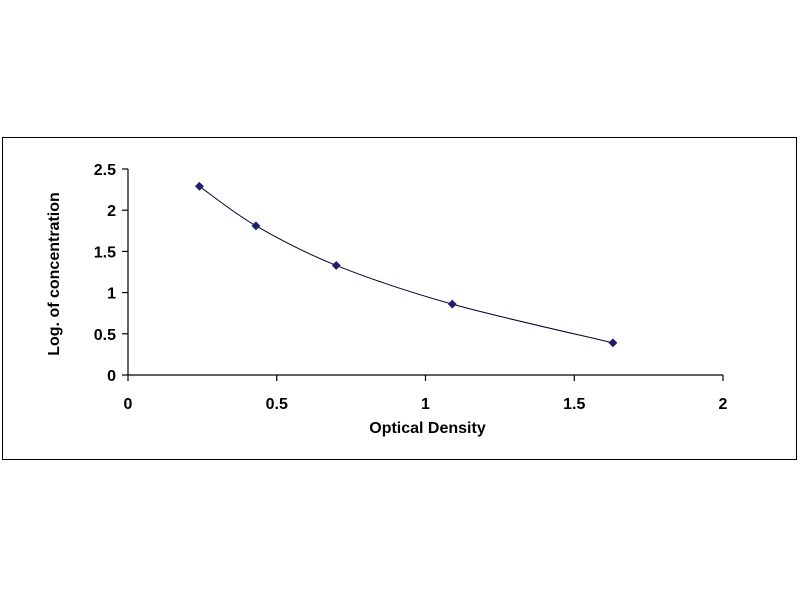 Image resolution: width=800 pixels, height=600 pixels. Describe the element at coordinates (111, 211) in the screenshot. I see `y-tick-label: 2` at that location.